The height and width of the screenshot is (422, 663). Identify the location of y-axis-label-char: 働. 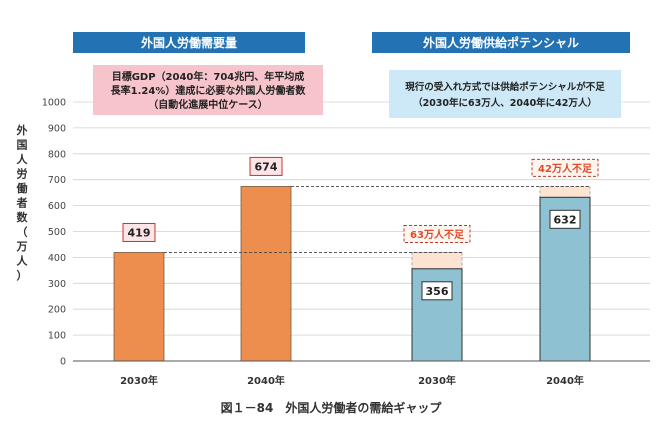
(22, 188).